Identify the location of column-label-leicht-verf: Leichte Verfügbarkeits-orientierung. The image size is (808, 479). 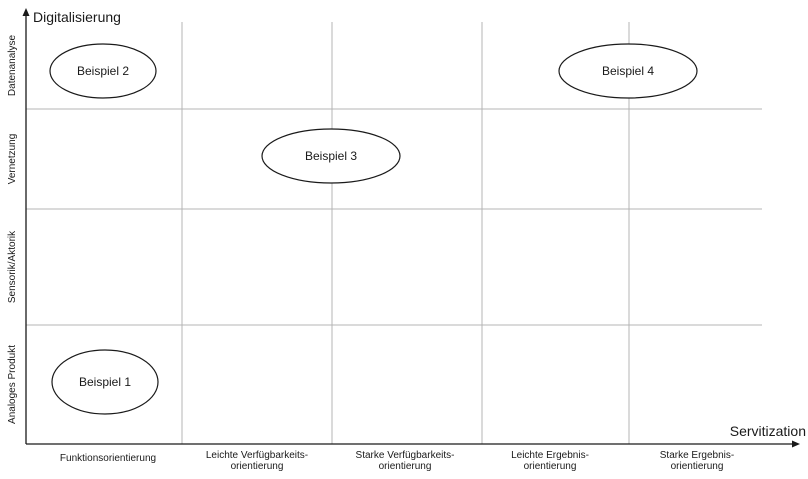
(257, 461).